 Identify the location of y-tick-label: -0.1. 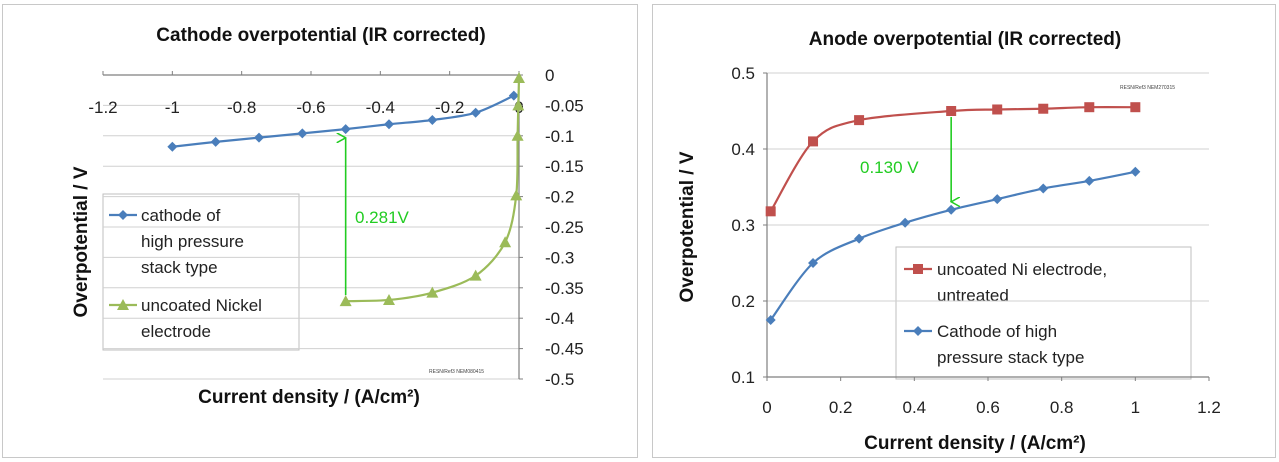
(559, 136).